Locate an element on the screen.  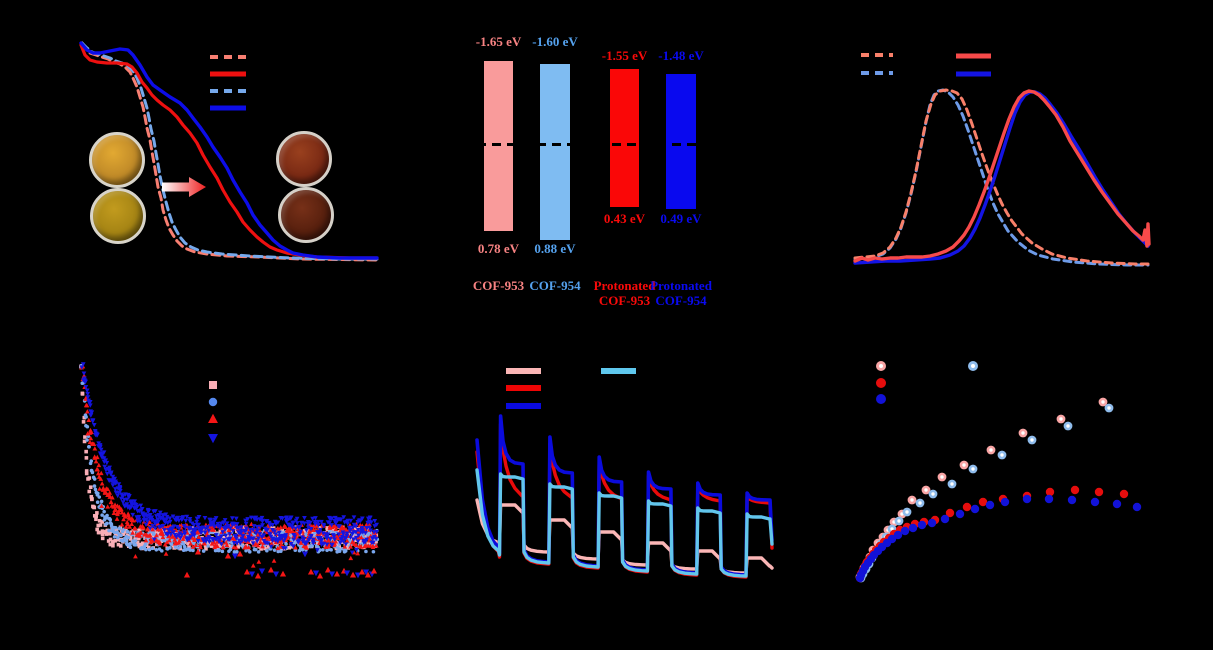
panel-d-legend is located at coordinates (213, 412).